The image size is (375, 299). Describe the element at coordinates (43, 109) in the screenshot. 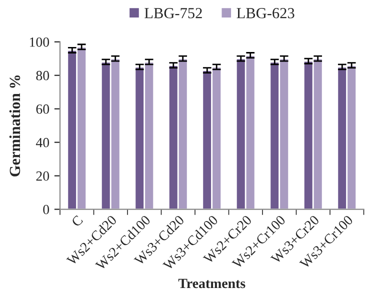

I see `y-tick-label: 60` at that location.